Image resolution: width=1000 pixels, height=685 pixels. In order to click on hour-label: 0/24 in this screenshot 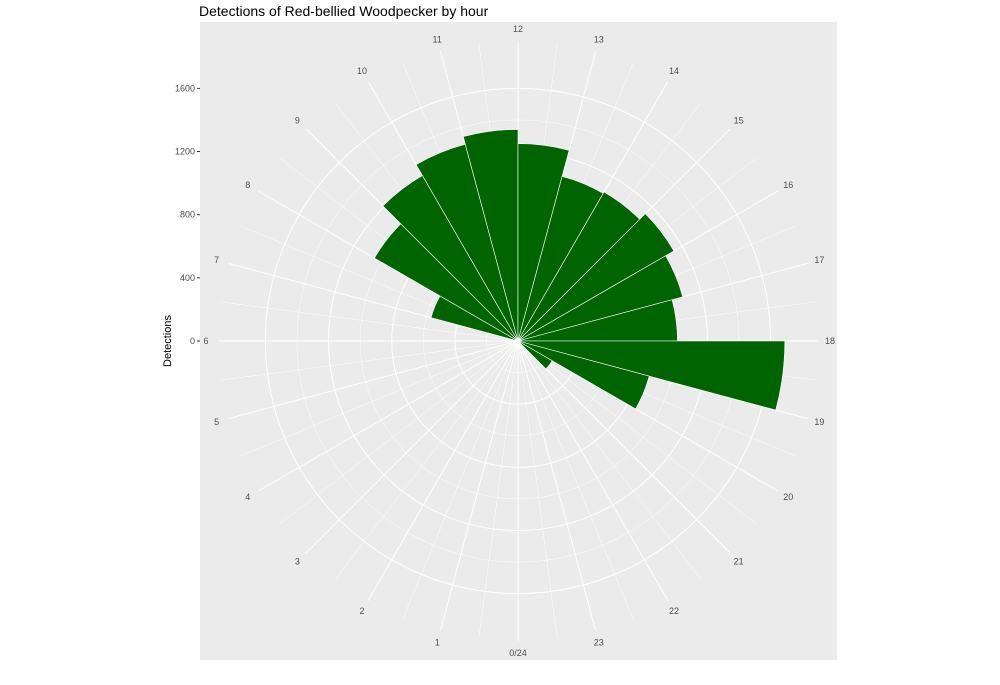, I will do `click(518, 653)`.